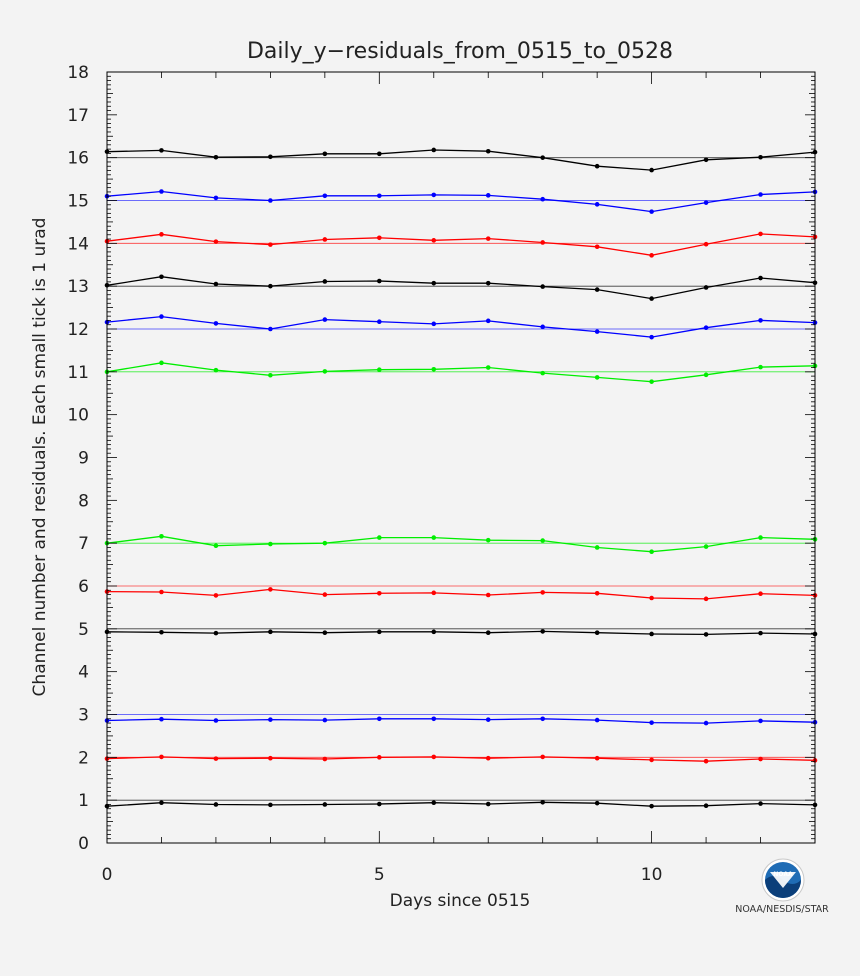 The image size is (860, 976). I want to click on series-ch13, so click(461, 287).